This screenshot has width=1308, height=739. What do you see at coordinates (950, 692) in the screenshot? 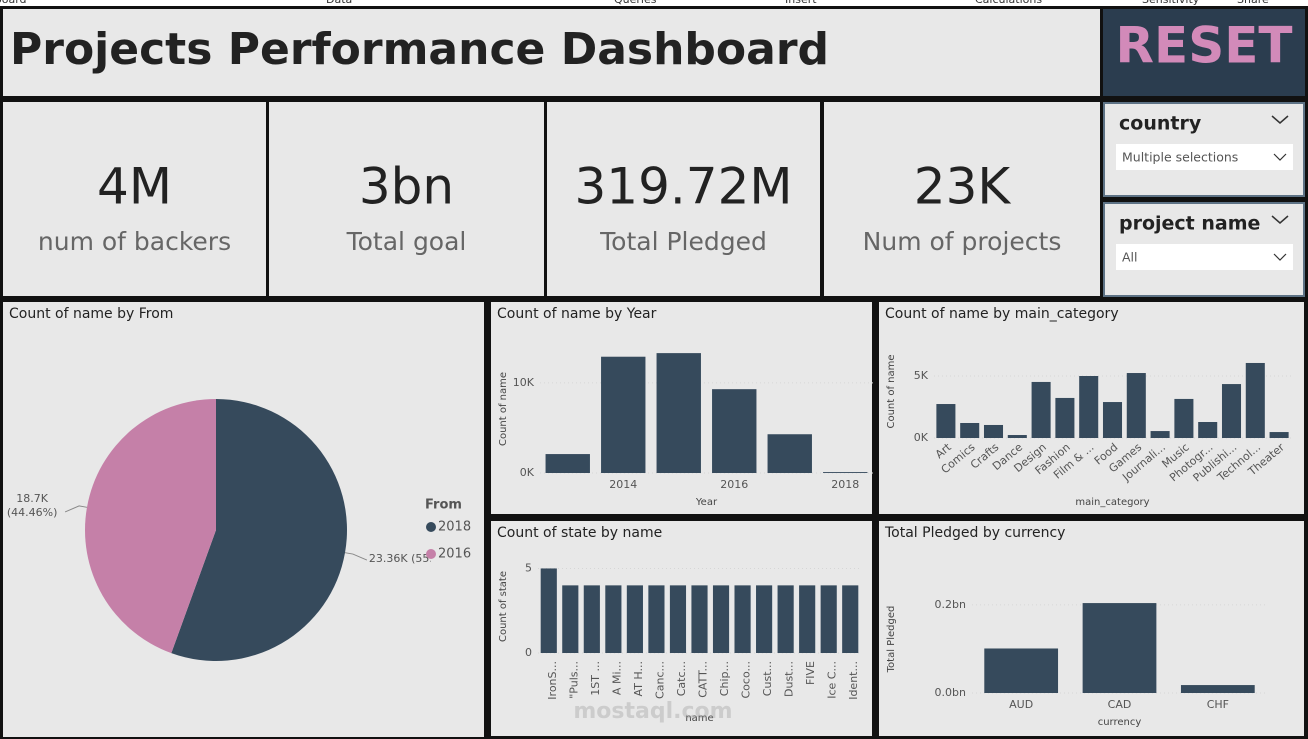
I see `y-tick-label: 0.0bn` at bounding box center [950, 692].